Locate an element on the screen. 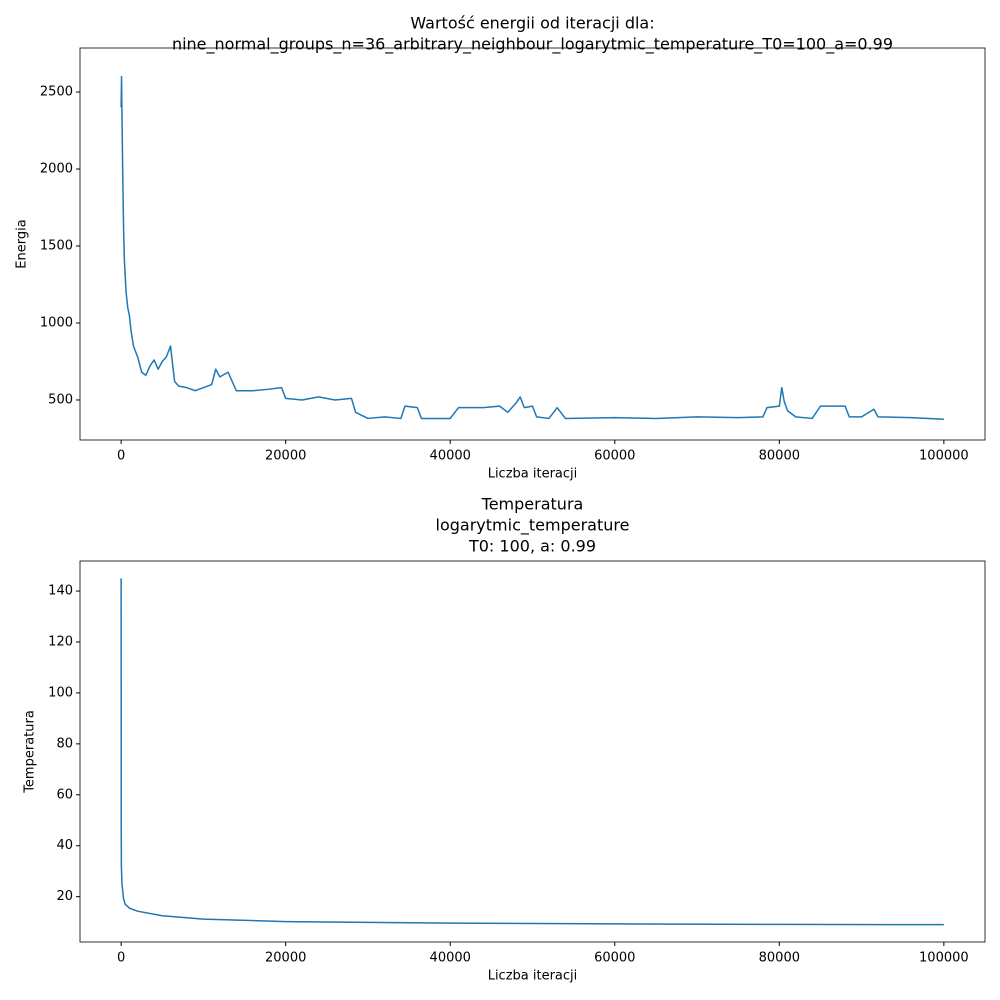 Image resolution: width=1000 pixels, height=1000 pixels. y-axis-label: Energia is located at coordinates (22, 243).